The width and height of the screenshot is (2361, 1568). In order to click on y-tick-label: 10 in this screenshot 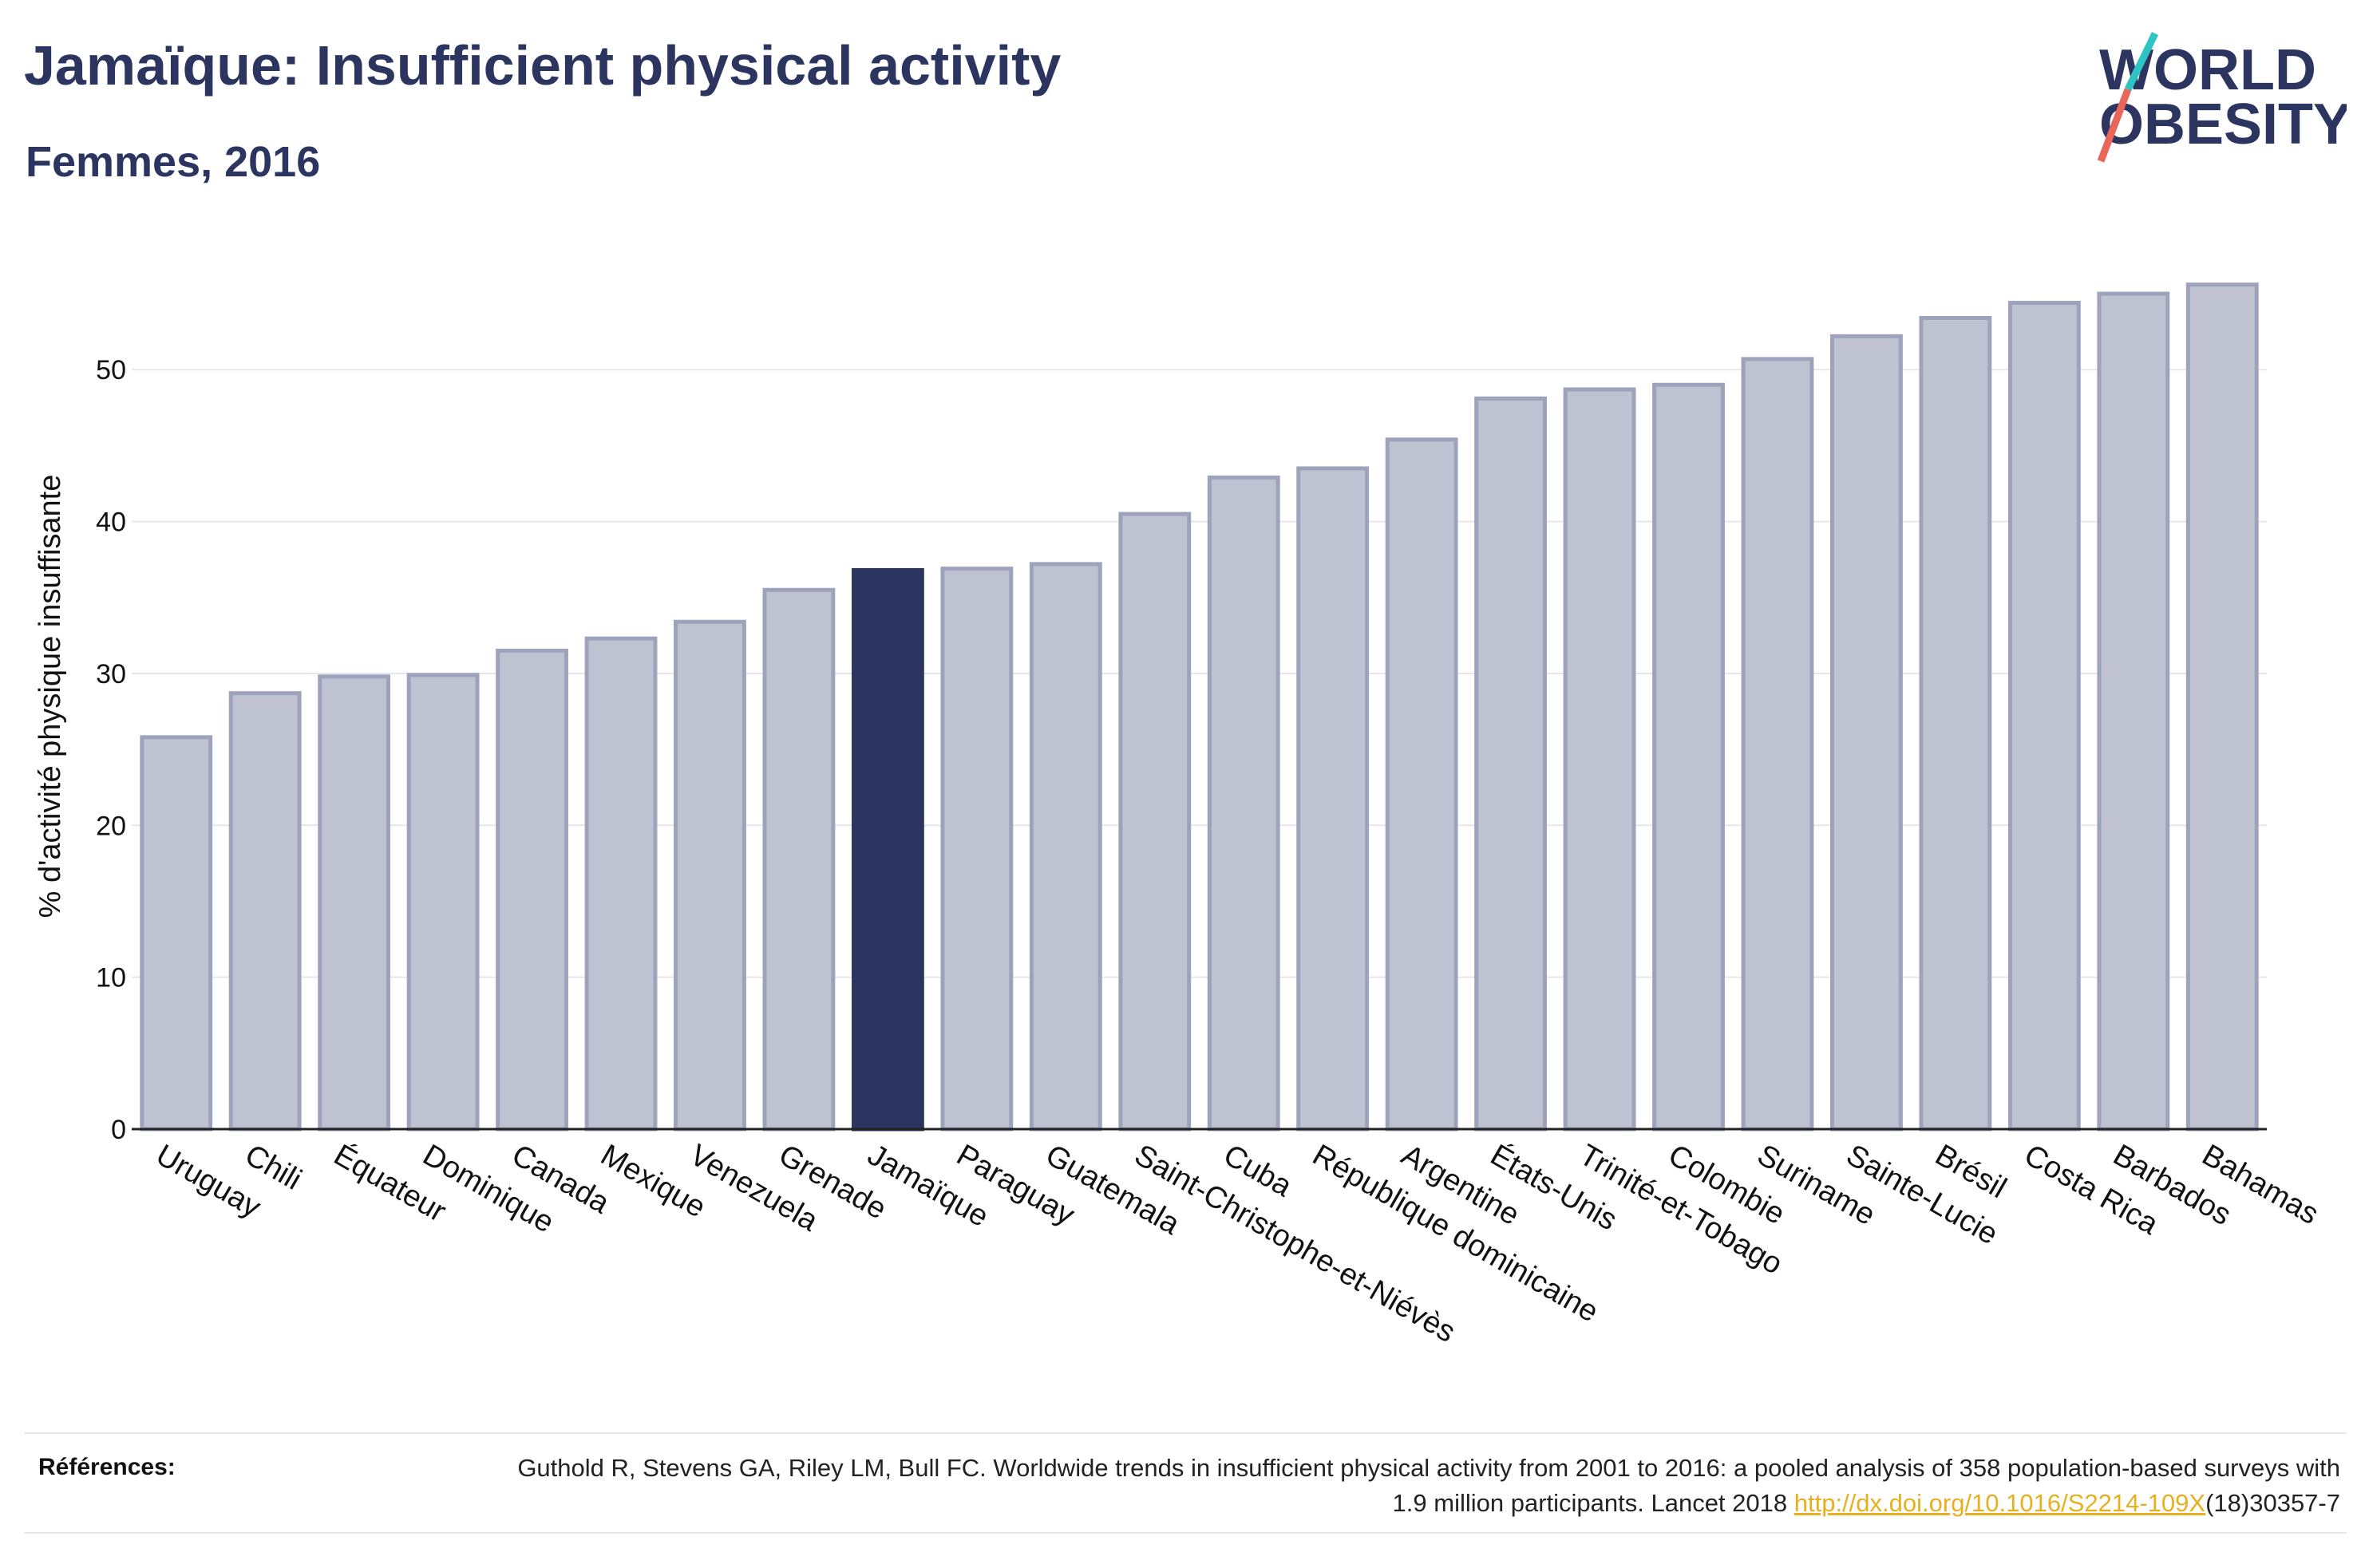, I will do `click(111, 978)`.